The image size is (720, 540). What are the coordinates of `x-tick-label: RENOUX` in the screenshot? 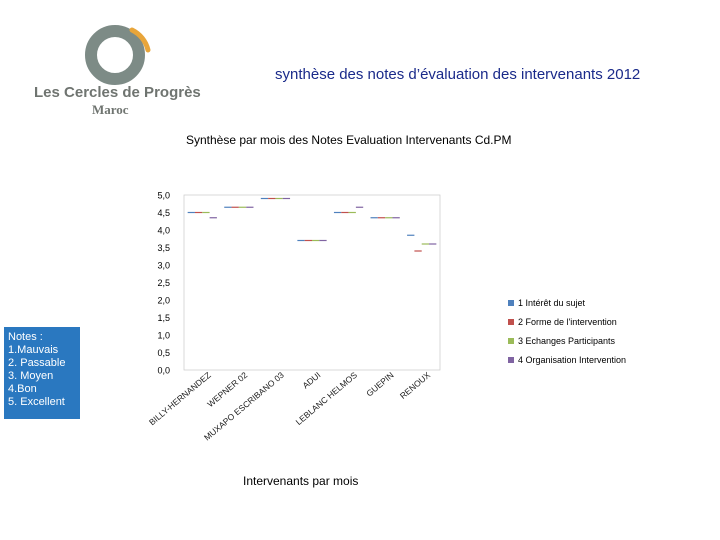 It's located at (415, 385).